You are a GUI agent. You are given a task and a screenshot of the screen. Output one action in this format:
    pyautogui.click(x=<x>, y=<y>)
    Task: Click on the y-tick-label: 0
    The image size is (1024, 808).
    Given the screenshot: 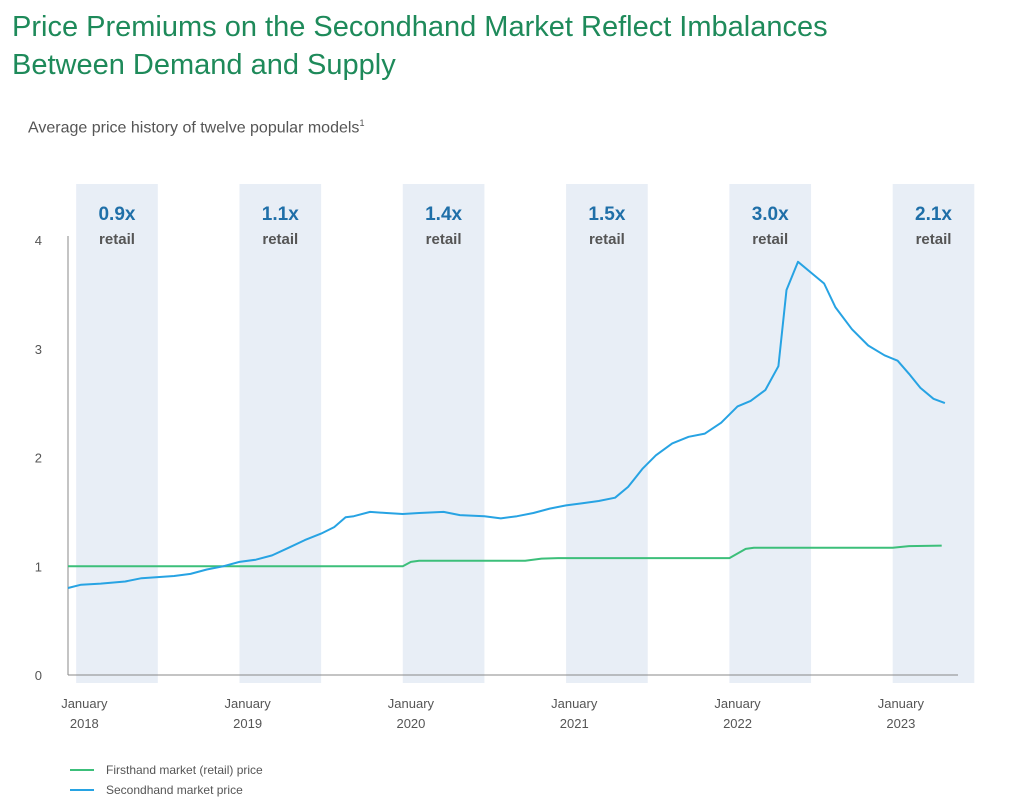 What is the action you would take?
    pyautogui.click(x=38, y=675)
    